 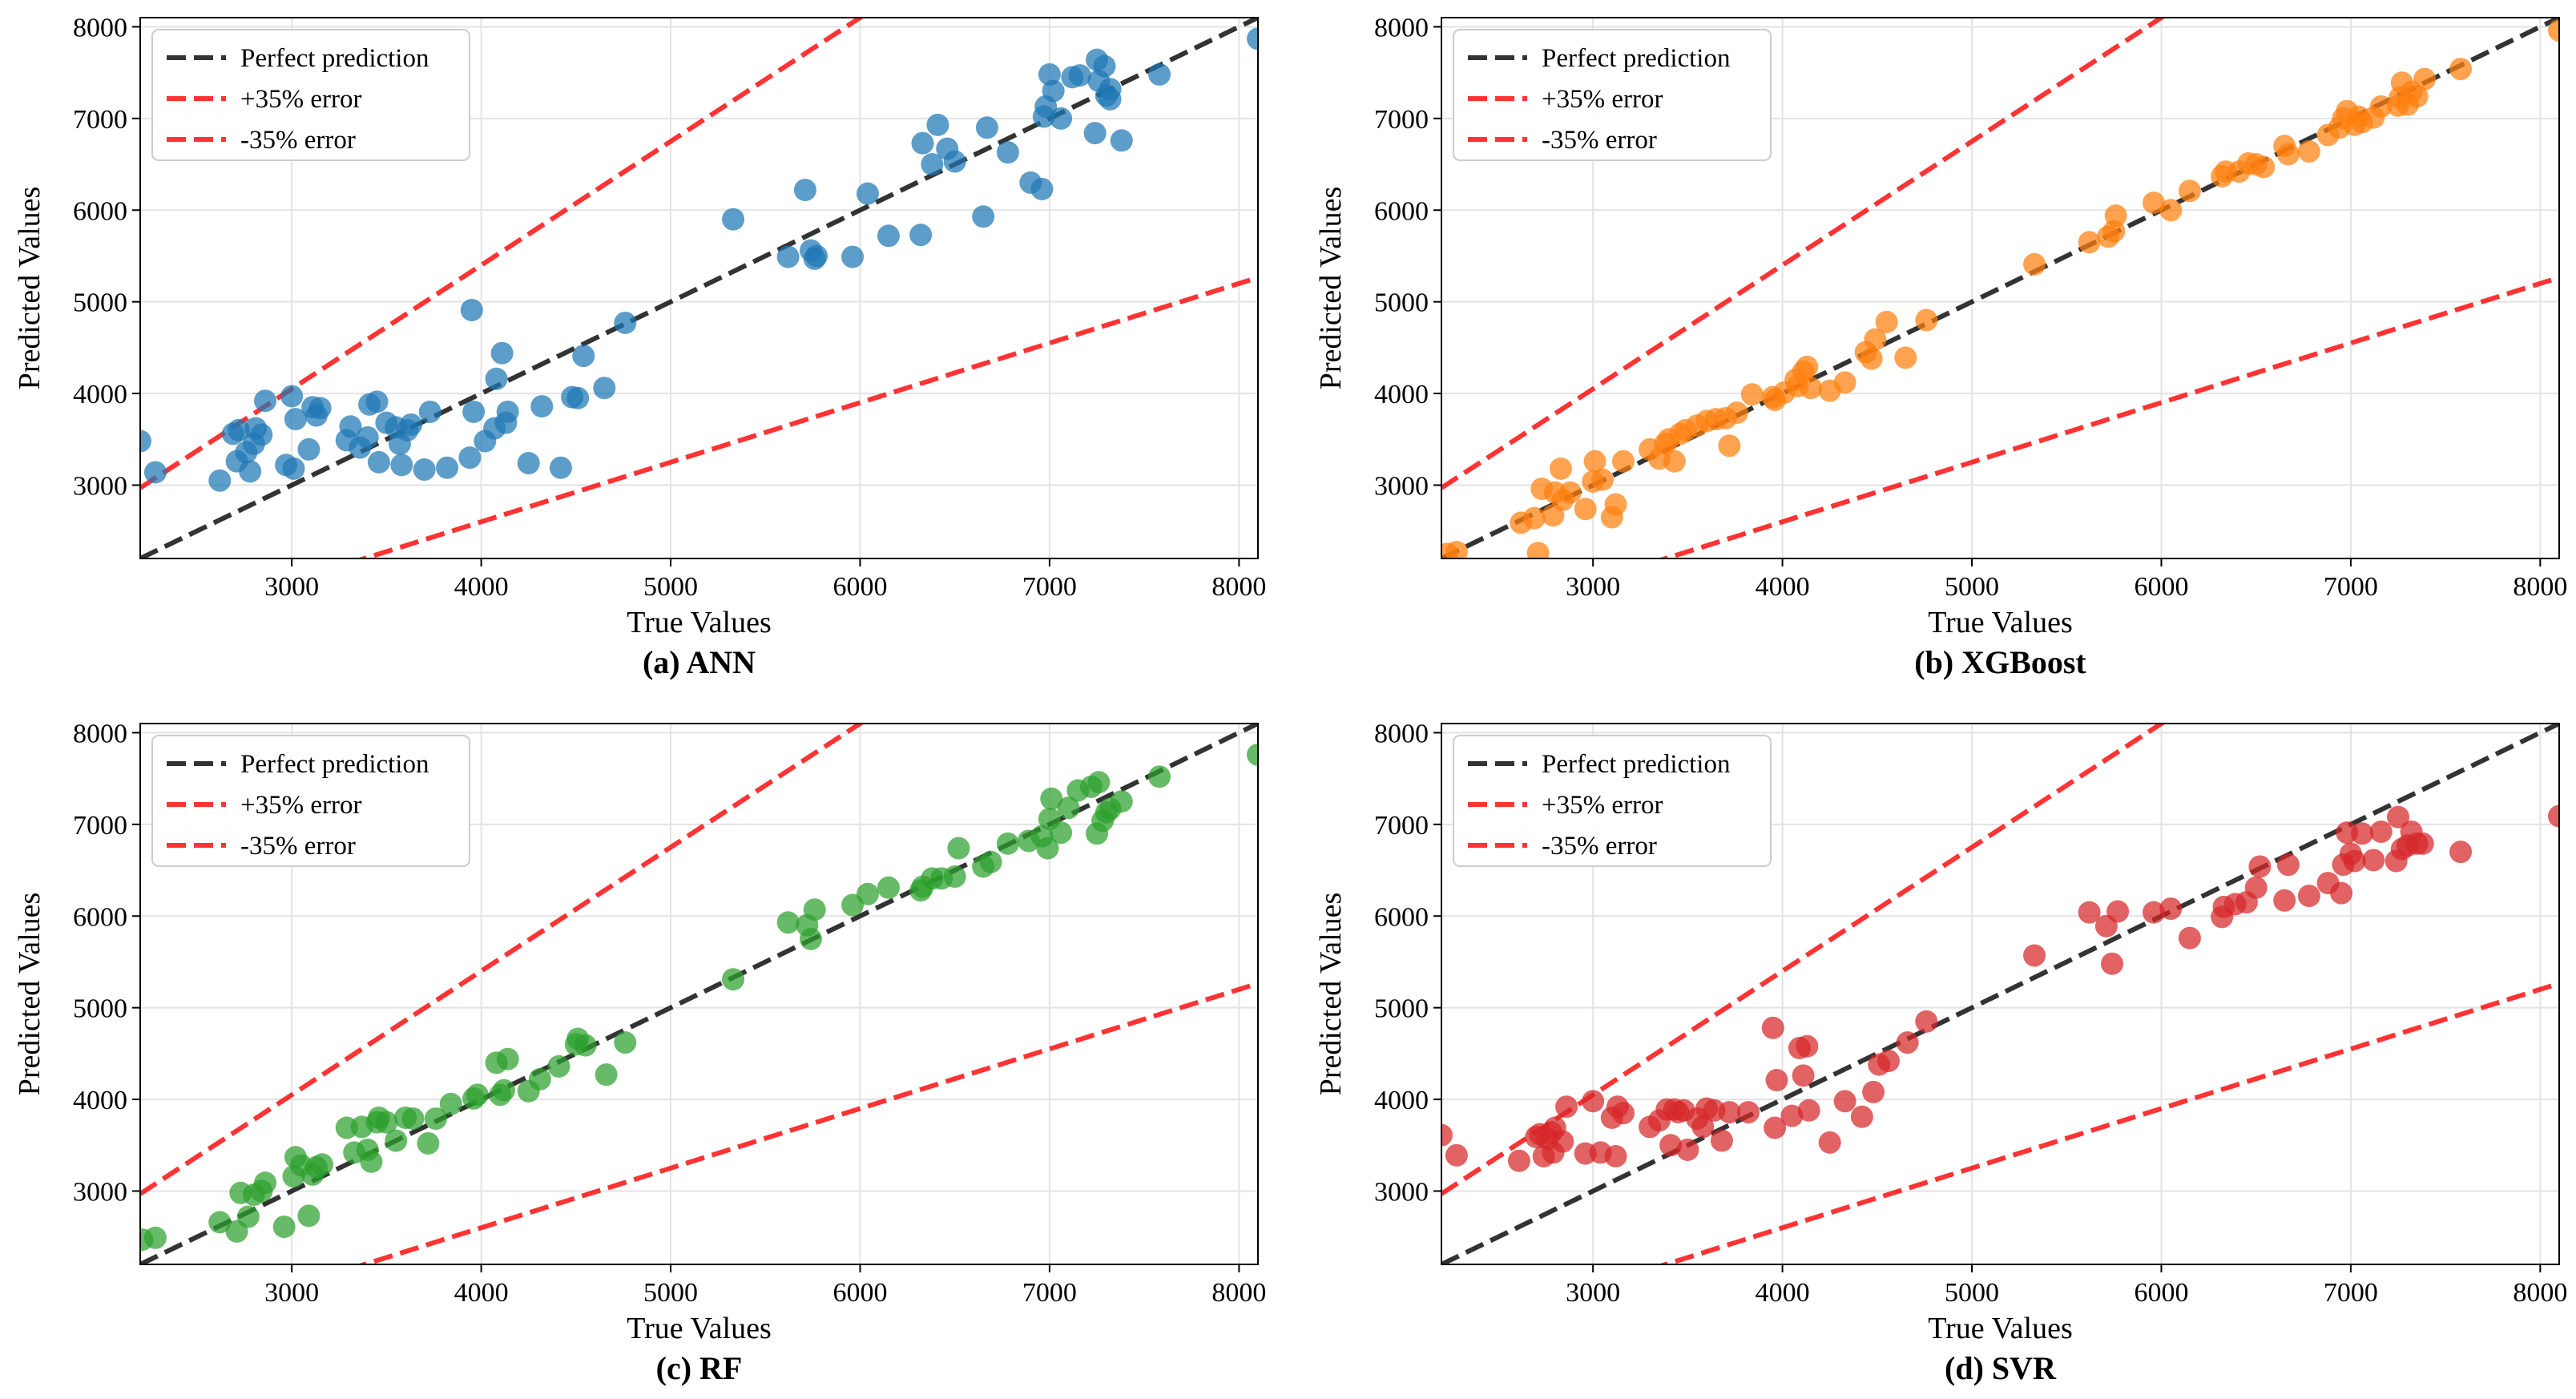 What do you see at coordinates (2351, 587) in the screenshot?
I see `x-tick-label: 7000` at bounding box center [2351, 587].